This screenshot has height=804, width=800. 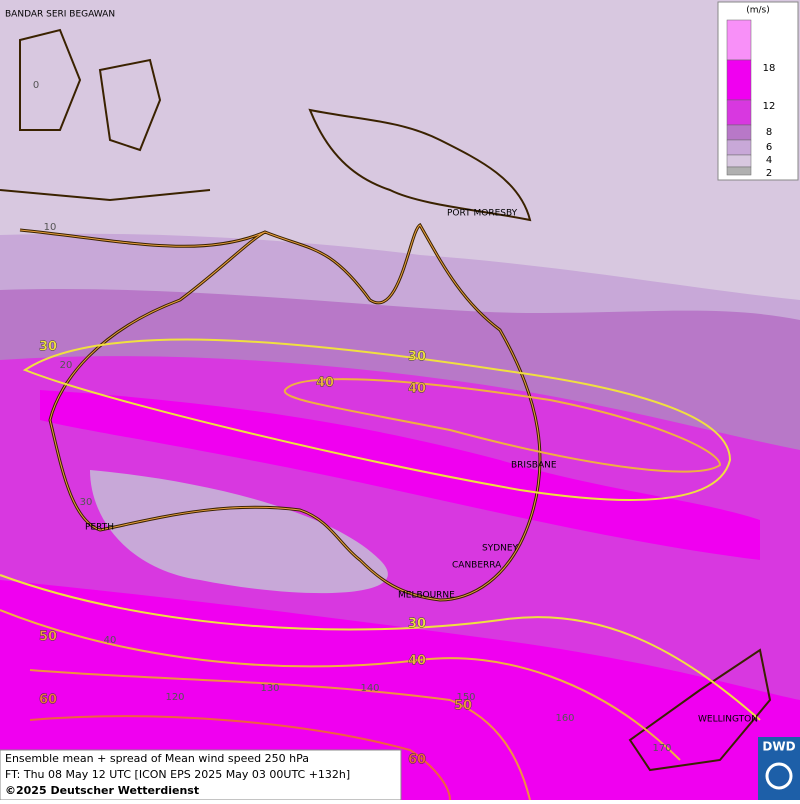 What do you see at coordinates (426, 596) in the screenshot?
I see `city-label: MELBOURNE` at bounding box center [426, 596].